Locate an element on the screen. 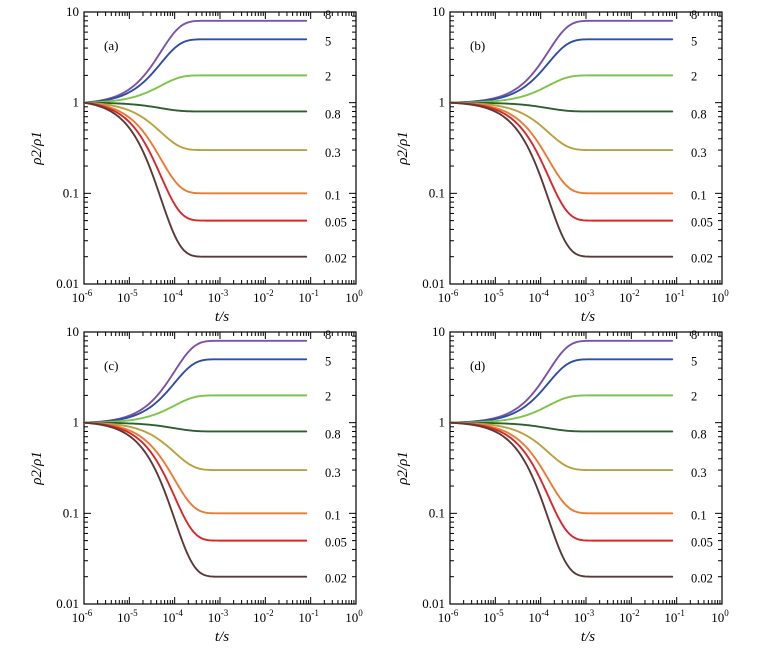 The image size is (759, 654). y-axis-label: ρ2/ρ1 is located at coordinates (37, 148).